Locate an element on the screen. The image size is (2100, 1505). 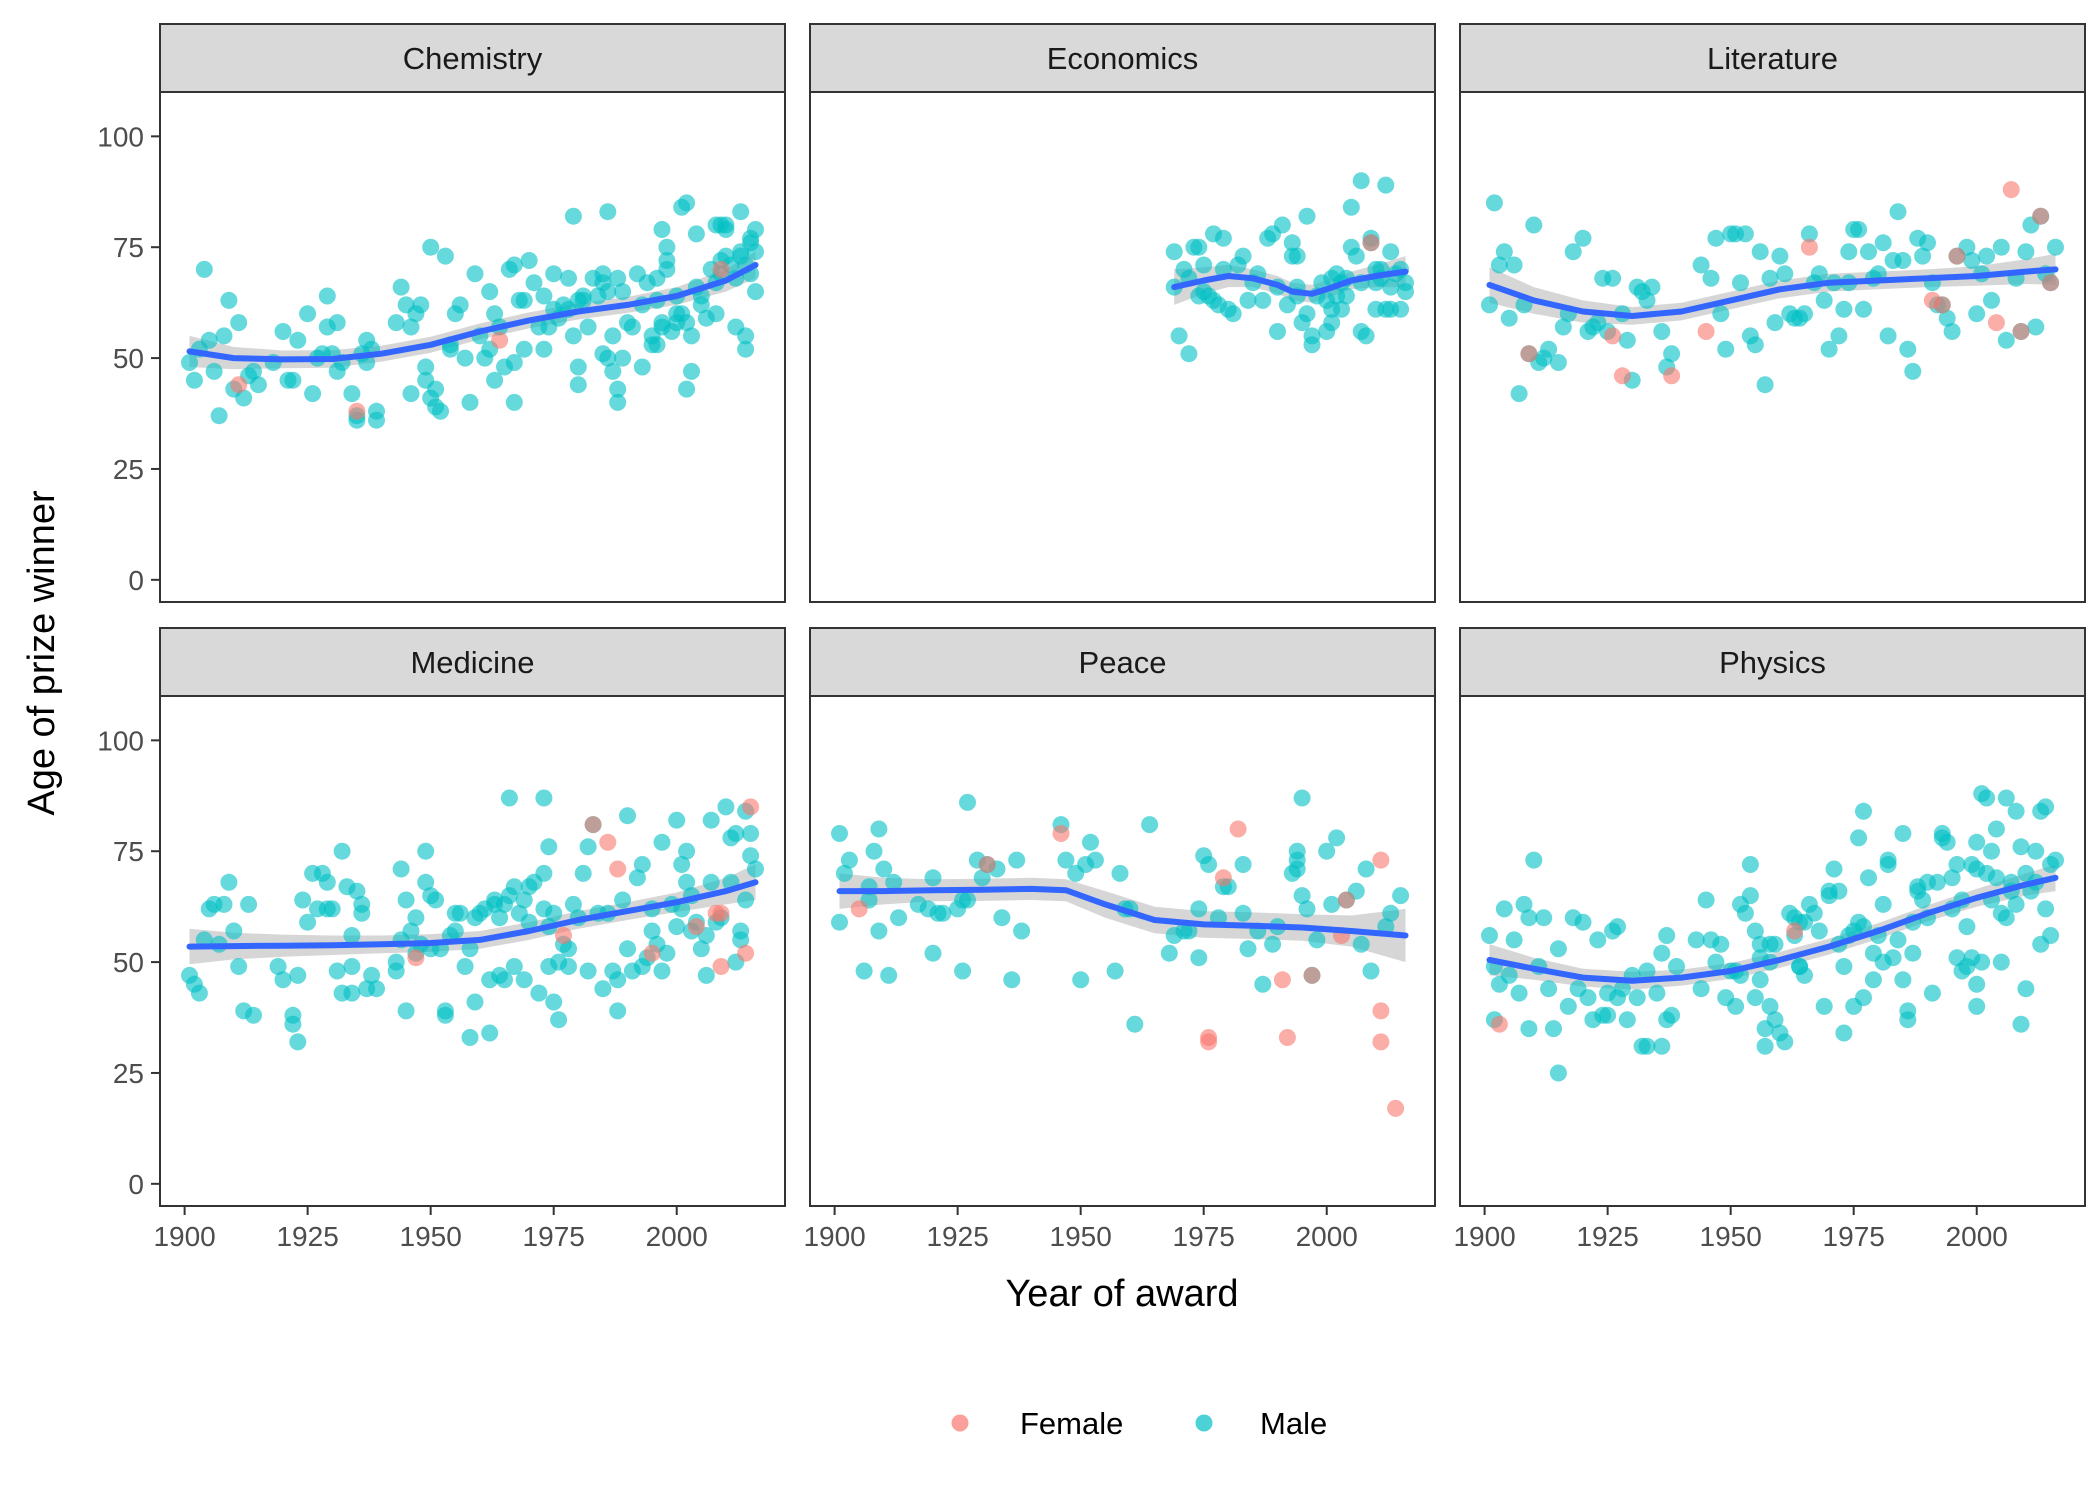
panel-border-chemistry is located at coordinates (472, 347).